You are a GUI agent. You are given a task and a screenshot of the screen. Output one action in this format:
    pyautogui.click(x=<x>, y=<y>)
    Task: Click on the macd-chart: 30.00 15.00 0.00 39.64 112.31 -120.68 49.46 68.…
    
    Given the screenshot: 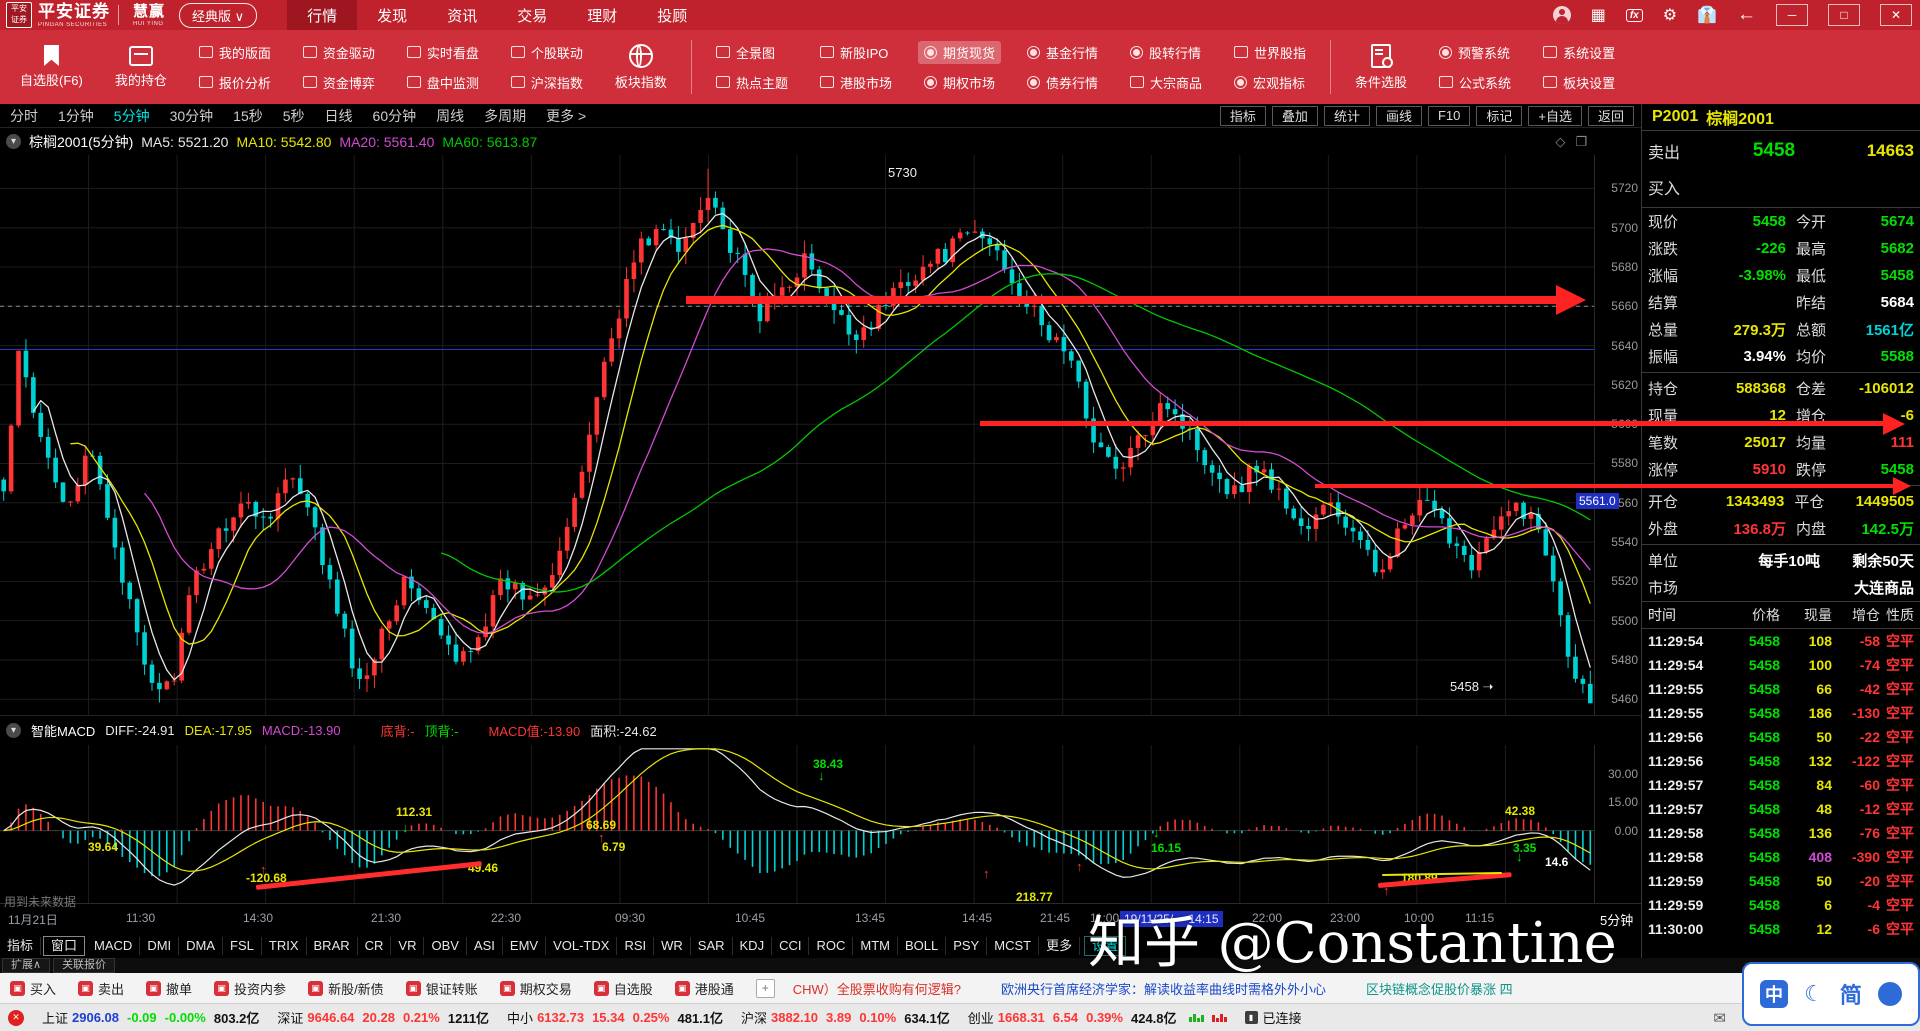 What is the action you would take?
    pyautogui.click(x=820, y=824)
    